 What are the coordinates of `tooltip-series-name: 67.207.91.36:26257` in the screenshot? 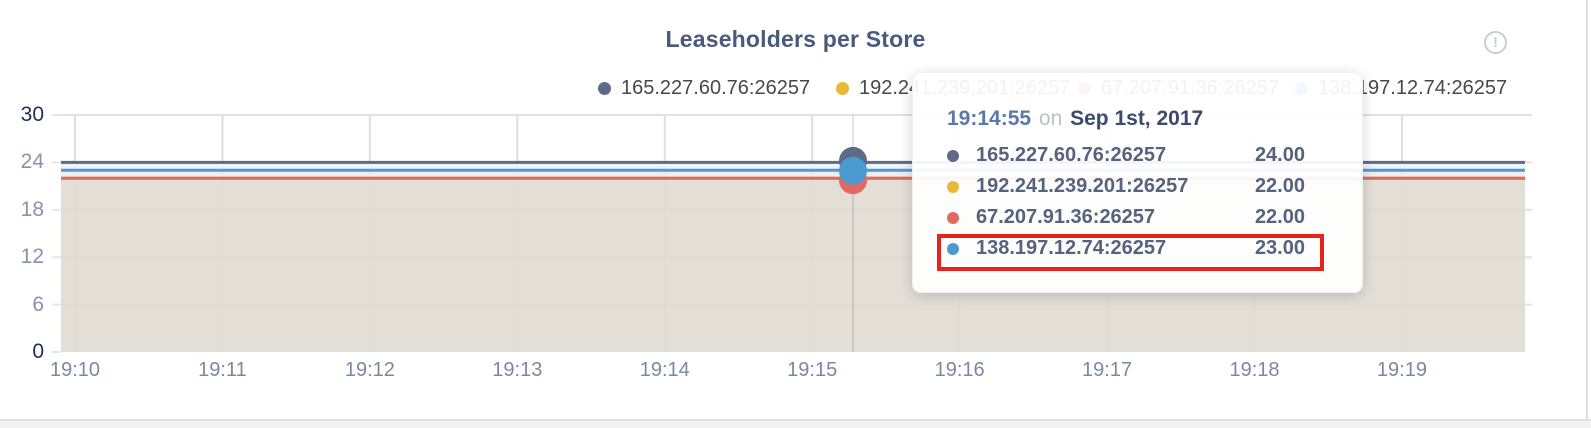 It's located at (1066, 217).